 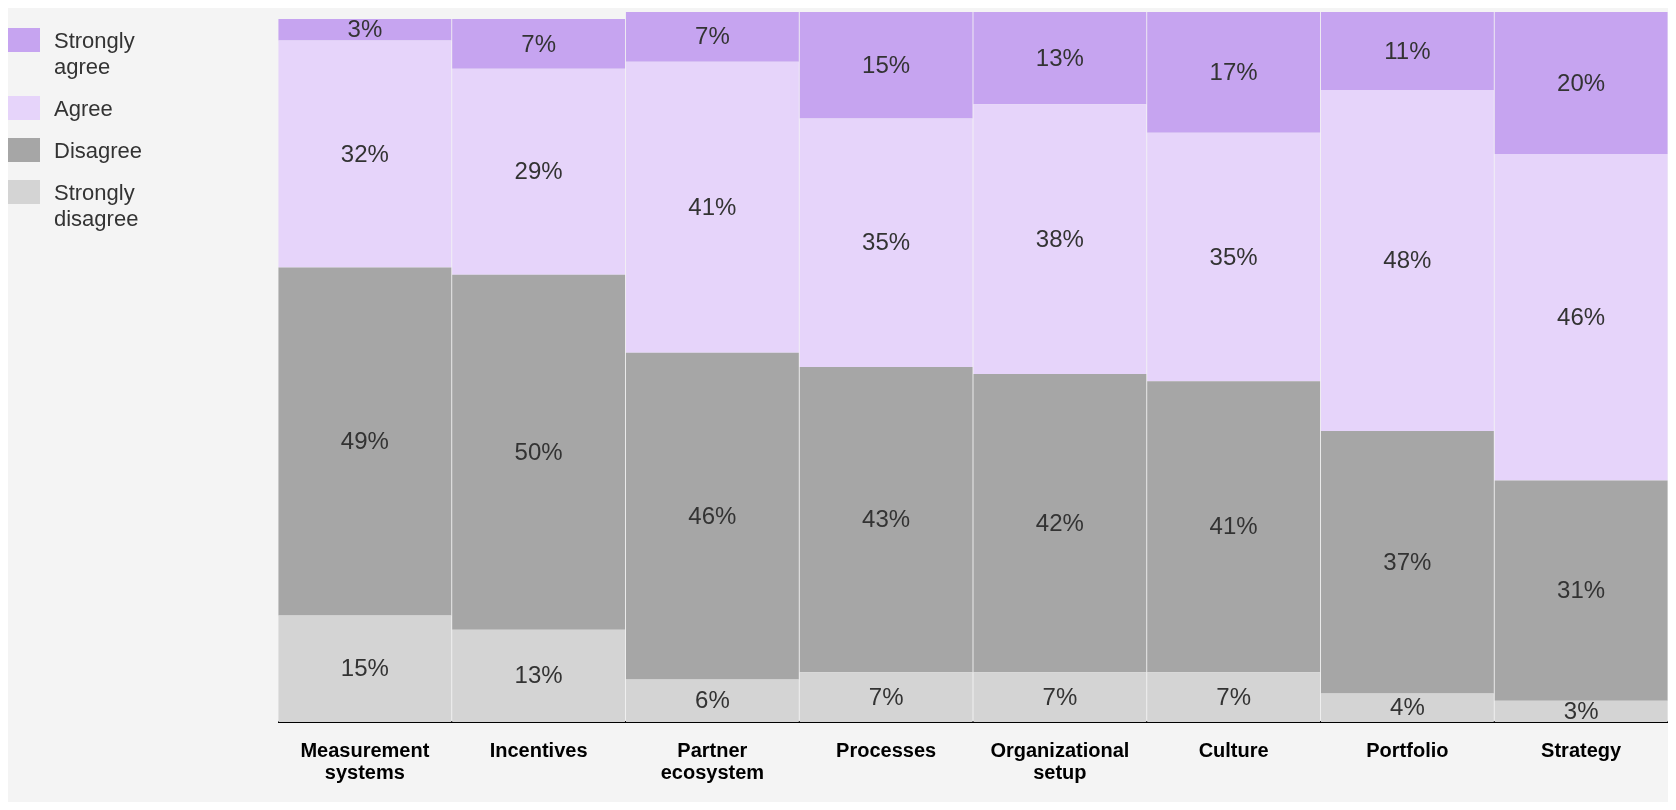 I want to click on data-label: 37%, so click(x=1407, y=561).